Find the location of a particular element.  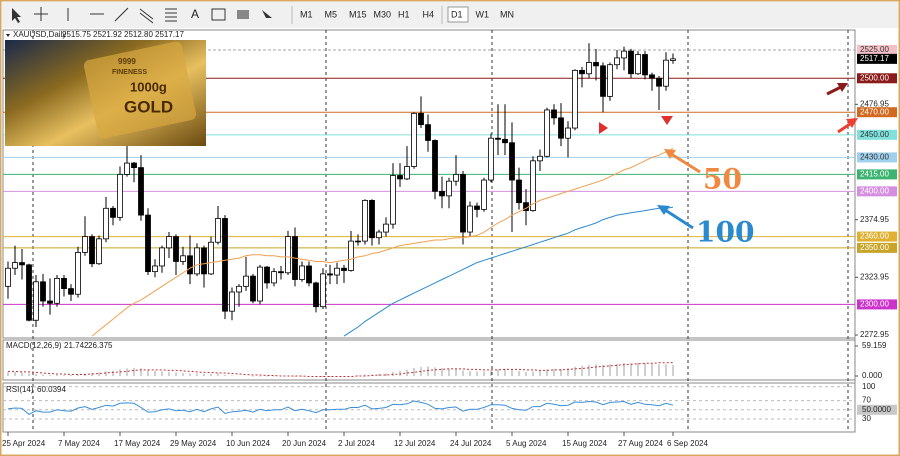

trendline-icon is located at coordinates (121, 14).